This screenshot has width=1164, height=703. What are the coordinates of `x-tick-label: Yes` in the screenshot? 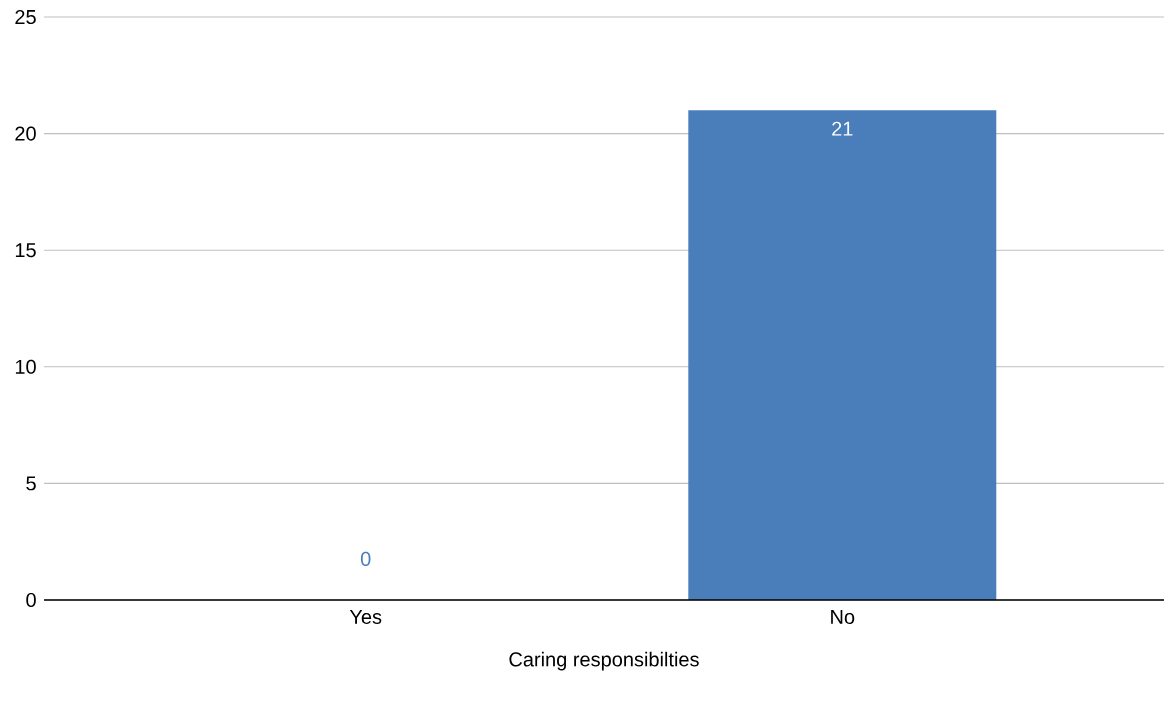 It's located at (365, 617).